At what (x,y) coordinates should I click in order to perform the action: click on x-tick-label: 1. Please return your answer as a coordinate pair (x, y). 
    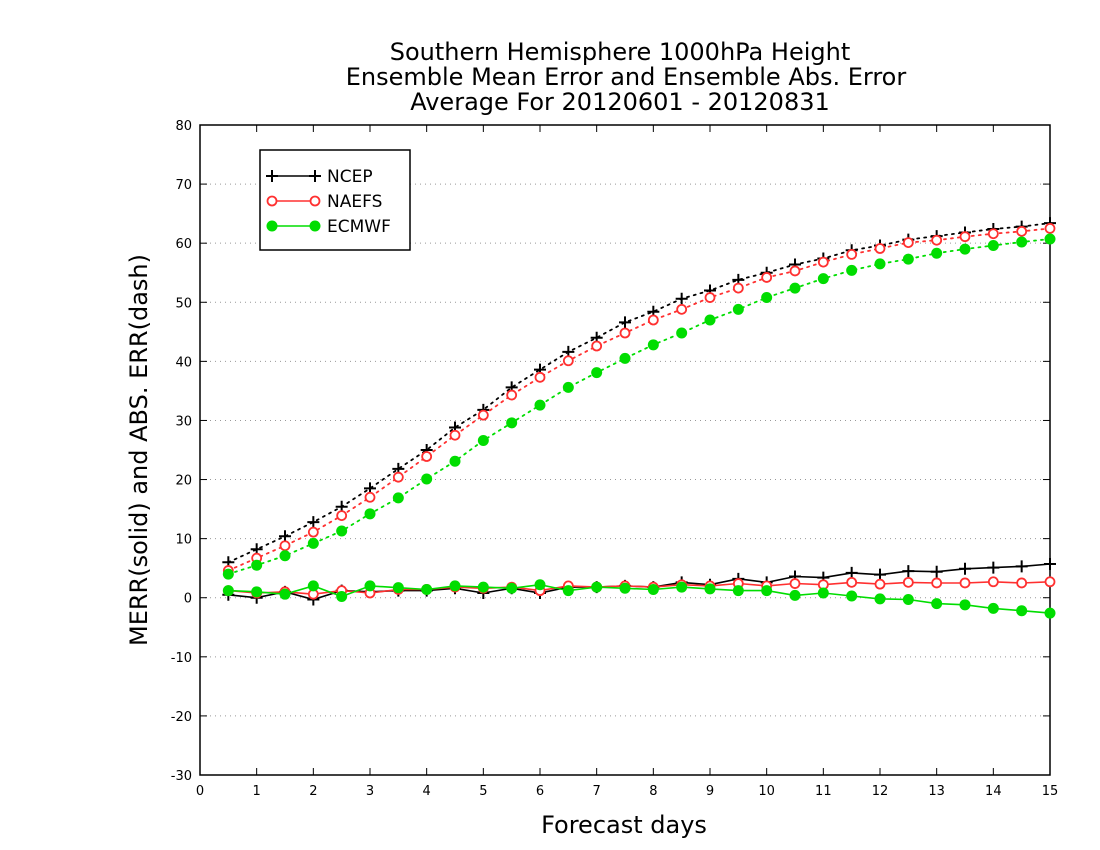
    Looking at the image, I should click on (257, 791).